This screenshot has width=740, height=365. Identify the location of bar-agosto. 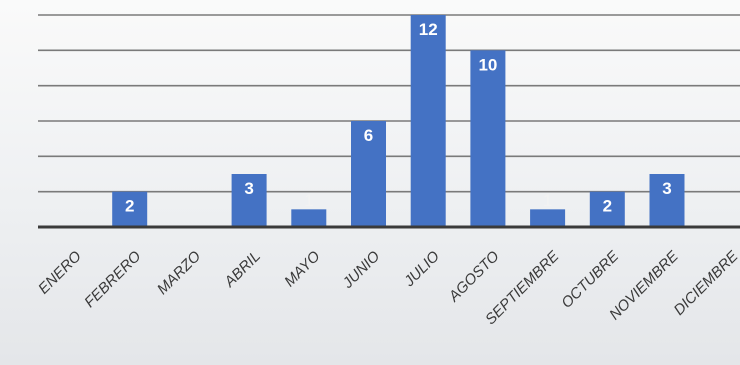
(488, 139).